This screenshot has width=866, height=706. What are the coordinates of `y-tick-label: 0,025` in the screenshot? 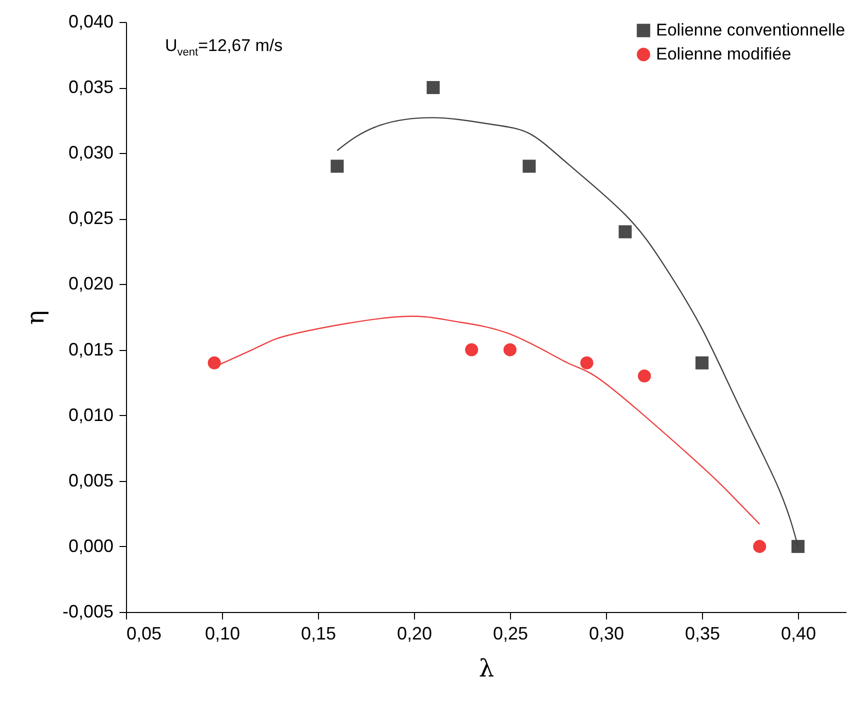 It's located at (91, 218).